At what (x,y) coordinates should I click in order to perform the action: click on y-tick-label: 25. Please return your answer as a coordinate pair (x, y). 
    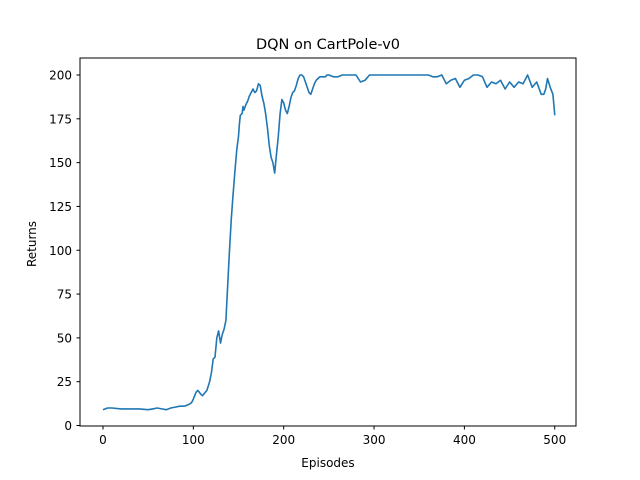
    Looking at the image, I should click on (64, 382).